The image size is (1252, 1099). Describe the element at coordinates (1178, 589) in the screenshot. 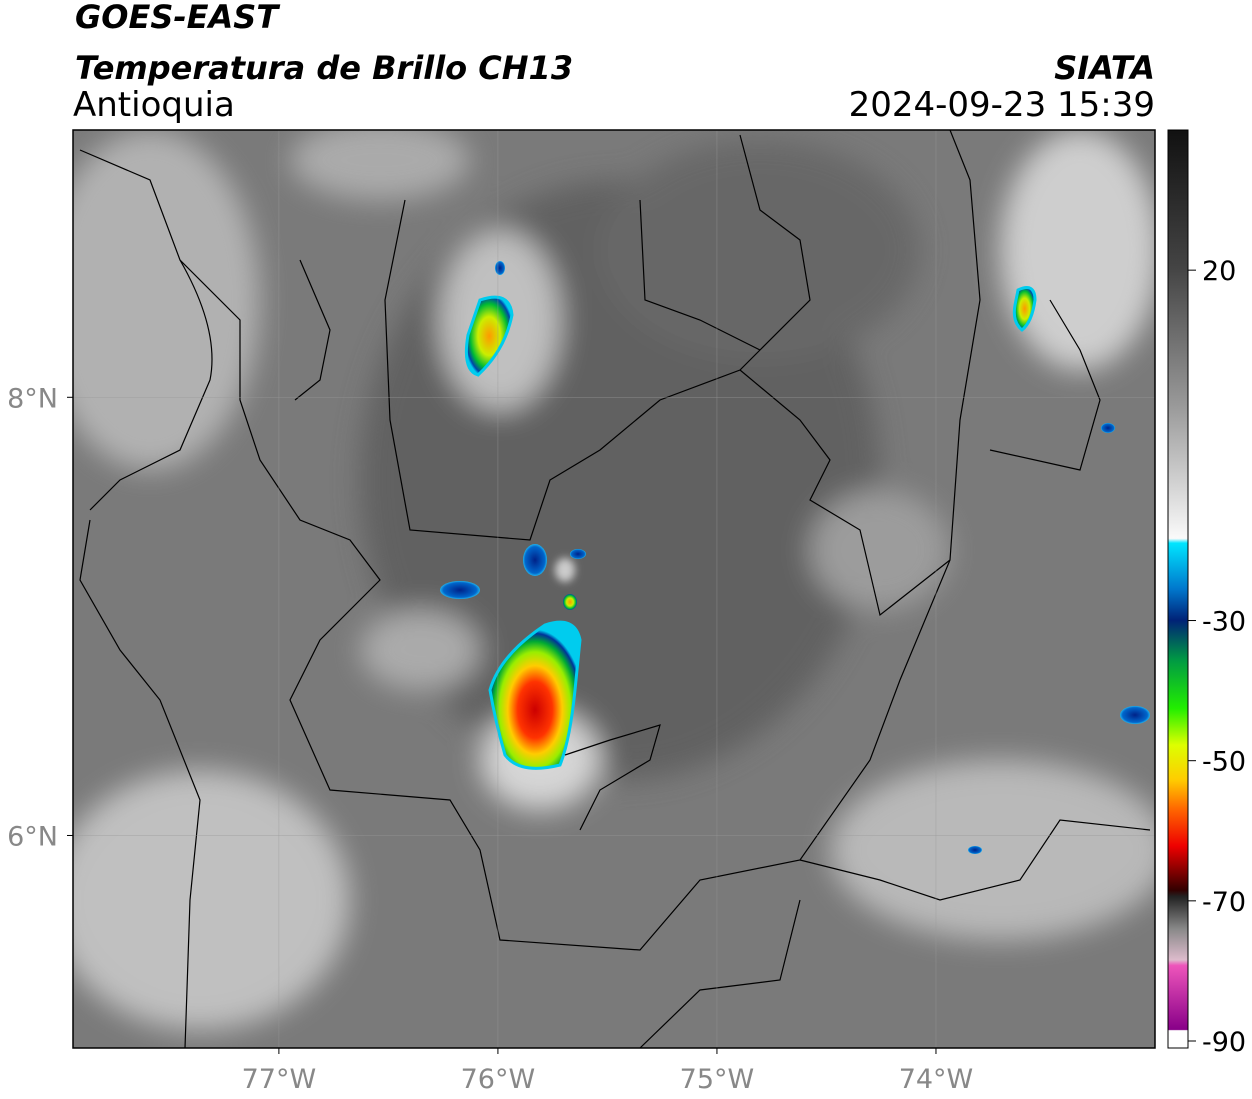

I see `colorbar` at that location.